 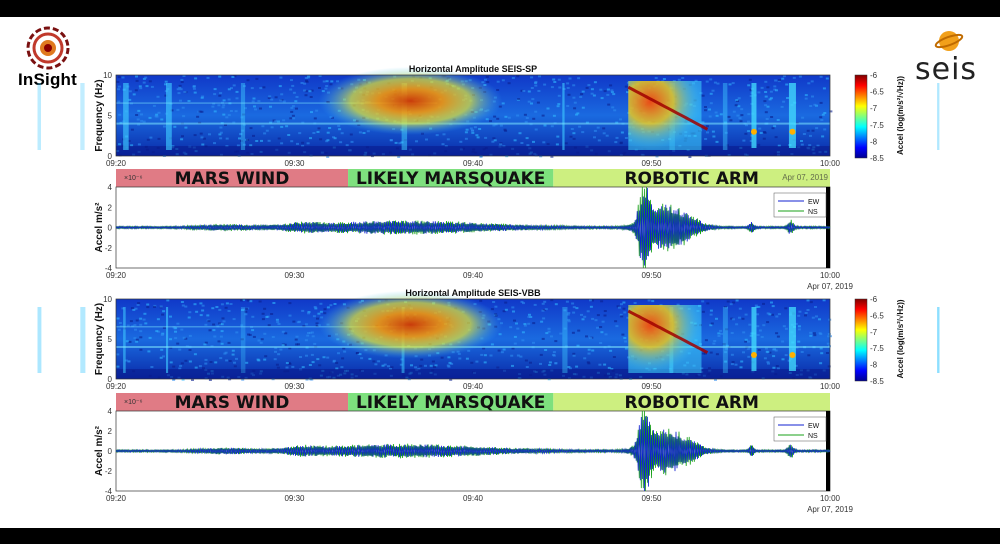 What do you see at coordinates (110, 207) in the screenshot?
I see `y-tick-label: 2` at bounding box center [110, 207].